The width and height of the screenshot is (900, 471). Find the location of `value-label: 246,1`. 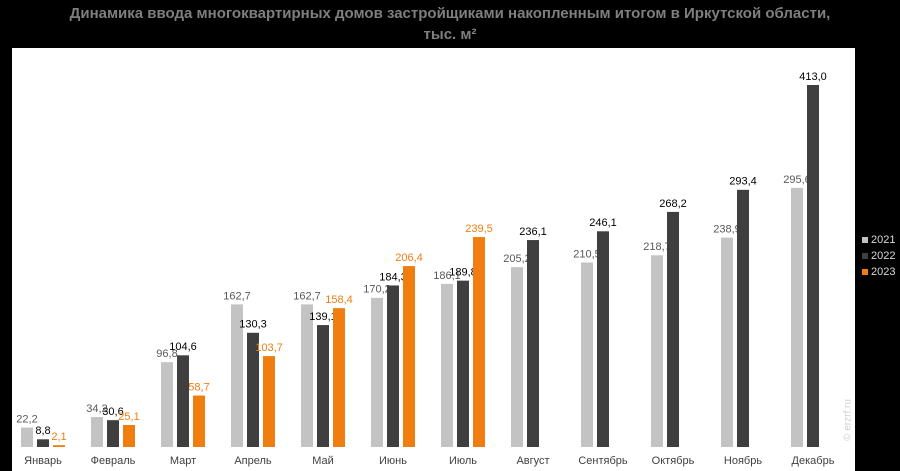

value-label: 246,1 is located at coordinates (603, 223).